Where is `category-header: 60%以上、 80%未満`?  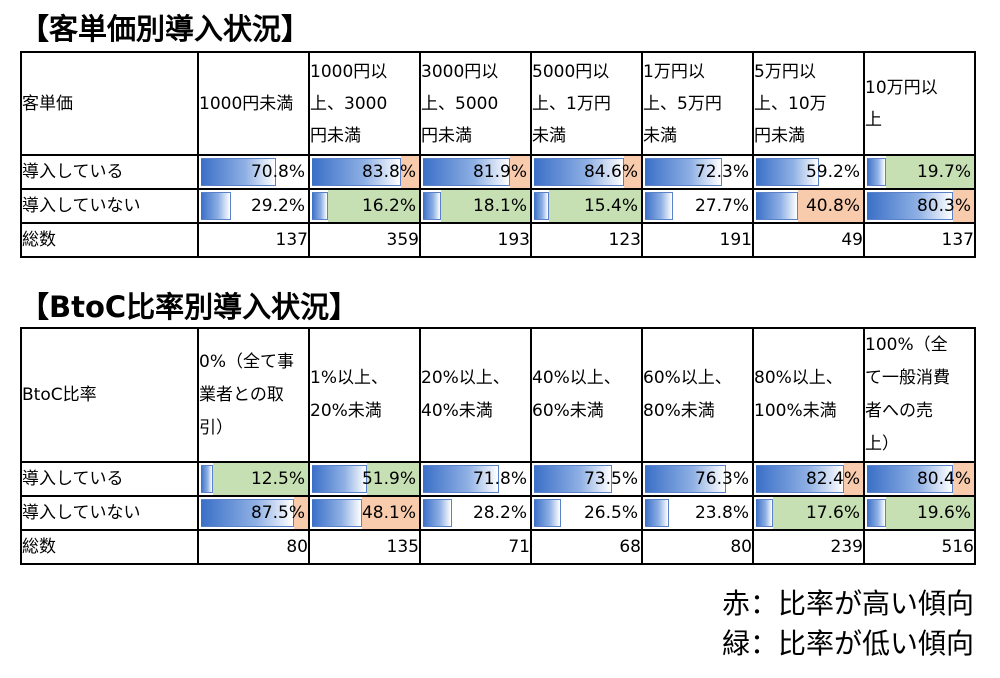
category-header: 60%以上、 80%未満 is located at coordinates (697, 395).